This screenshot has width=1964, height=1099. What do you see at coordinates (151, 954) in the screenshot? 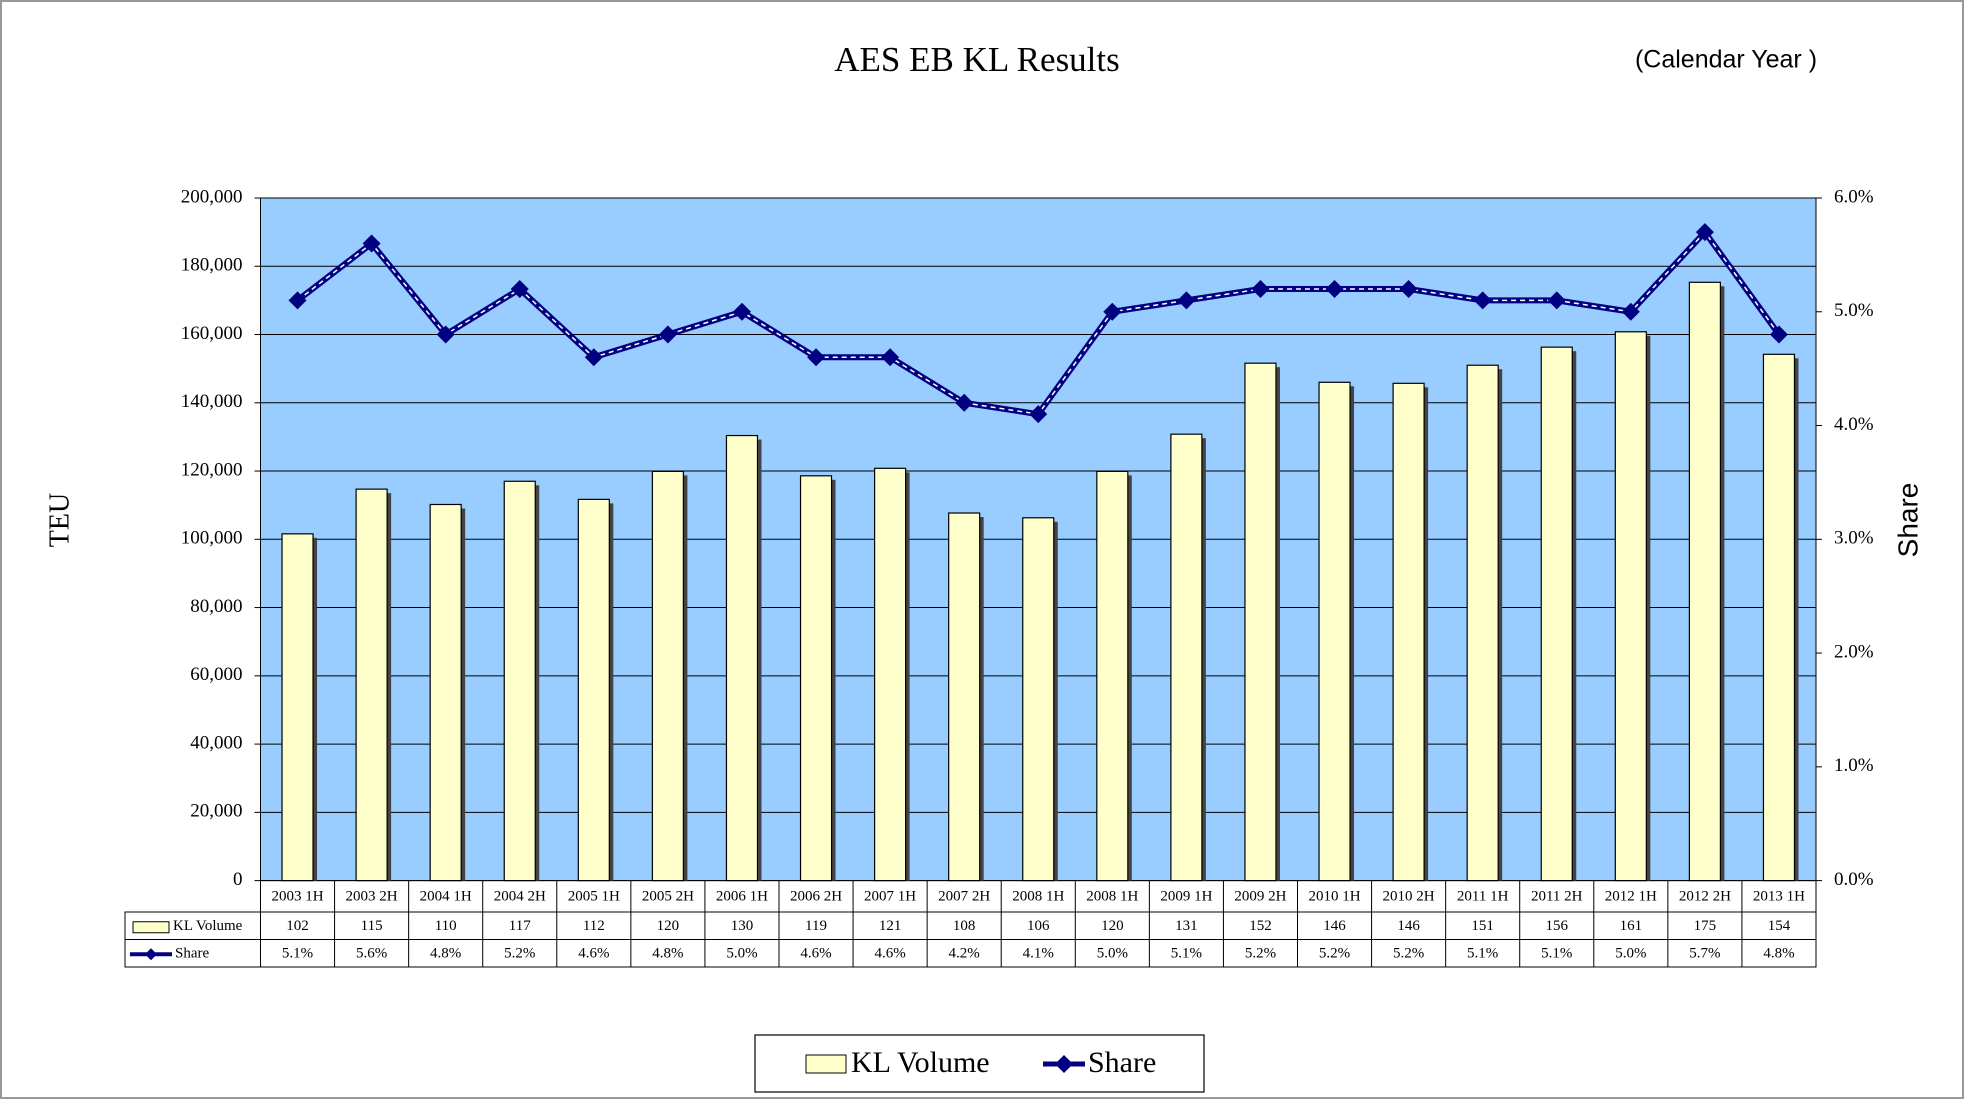
I see `table-key` at bounding box center [151, 954].